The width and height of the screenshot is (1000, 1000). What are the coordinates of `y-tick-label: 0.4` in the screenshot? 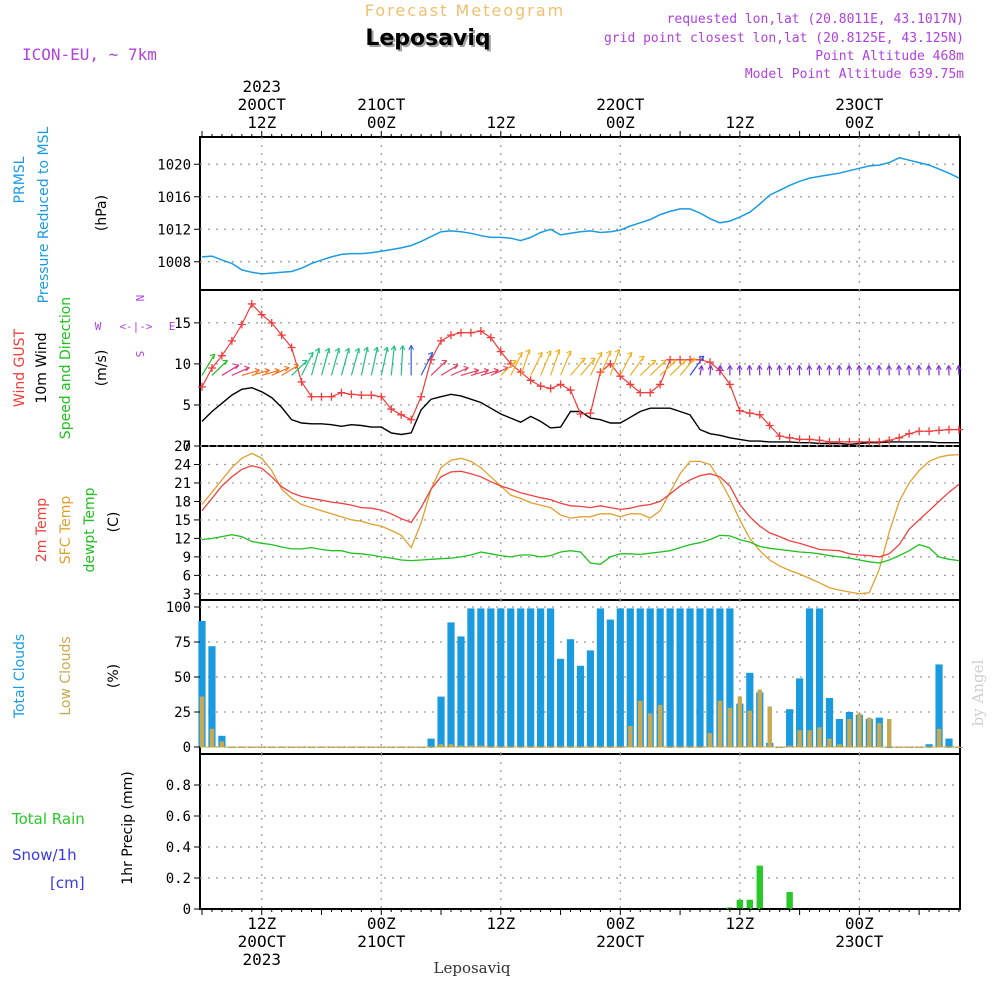 It's located at (178, 848).